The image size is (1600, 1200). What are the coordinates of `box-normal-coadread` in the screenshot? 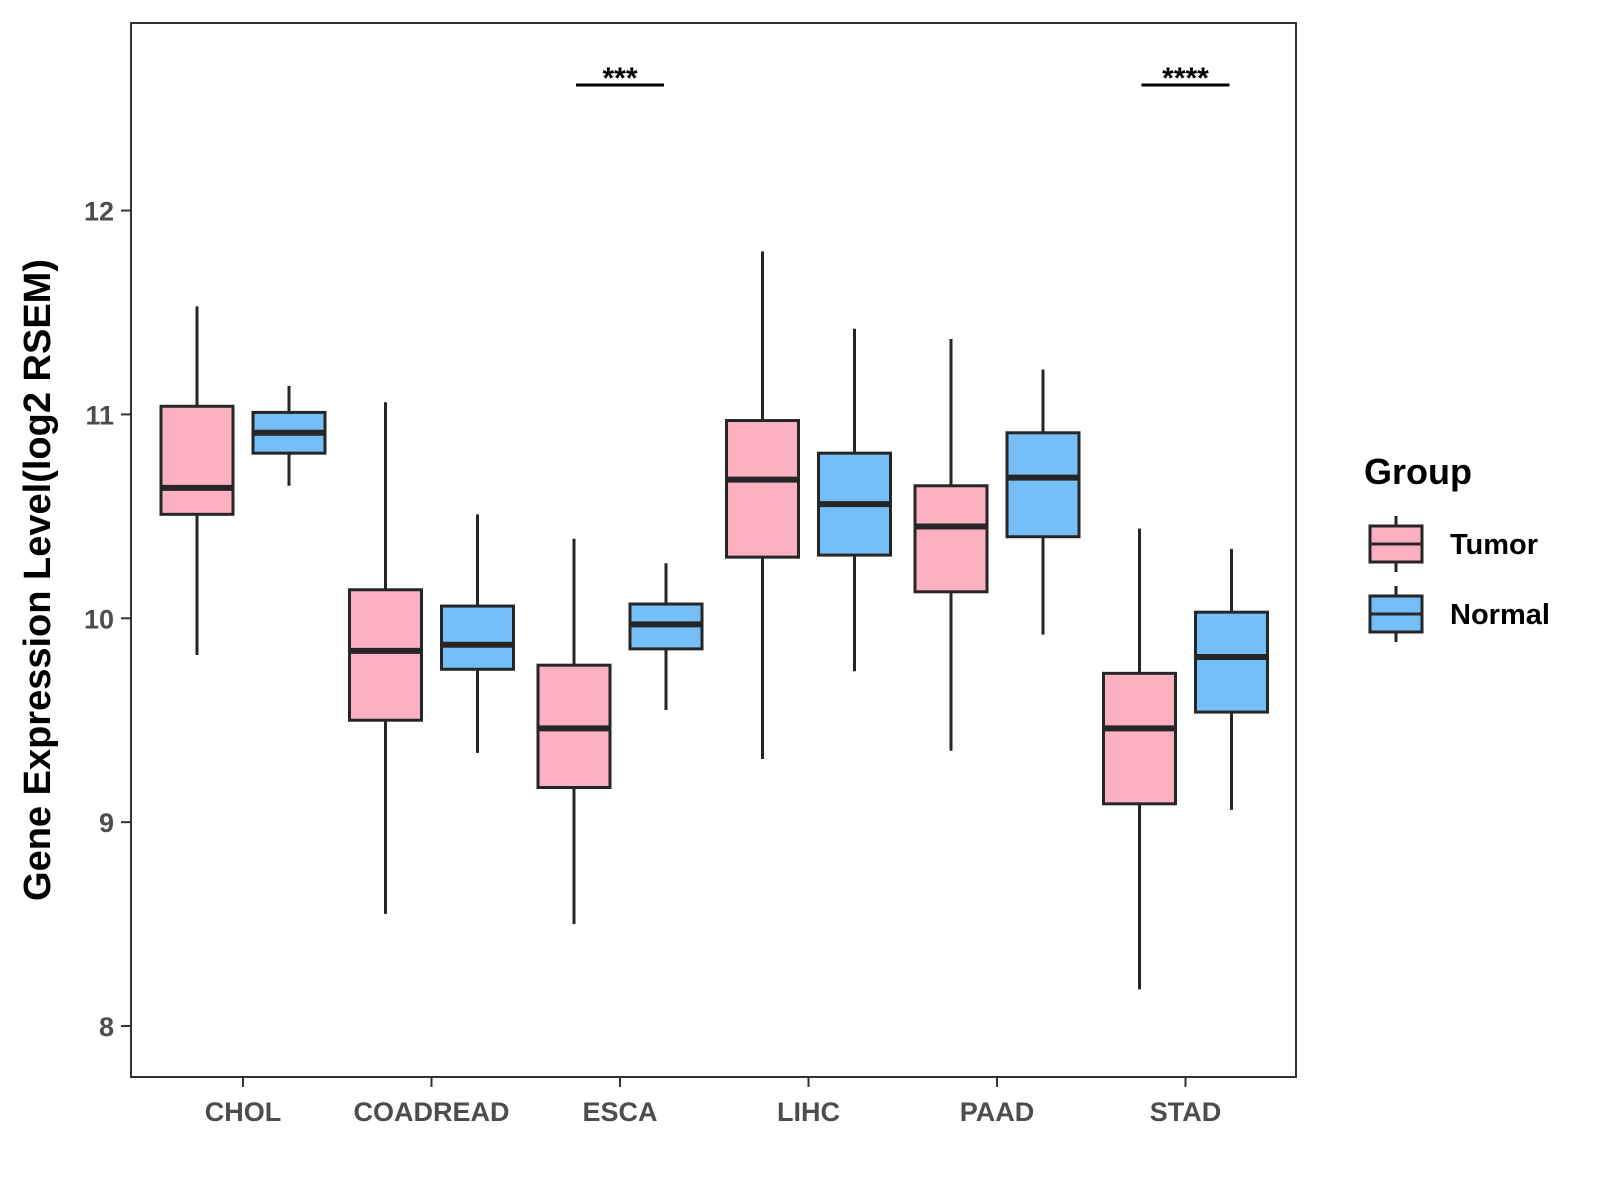 It's located at (477, 633).